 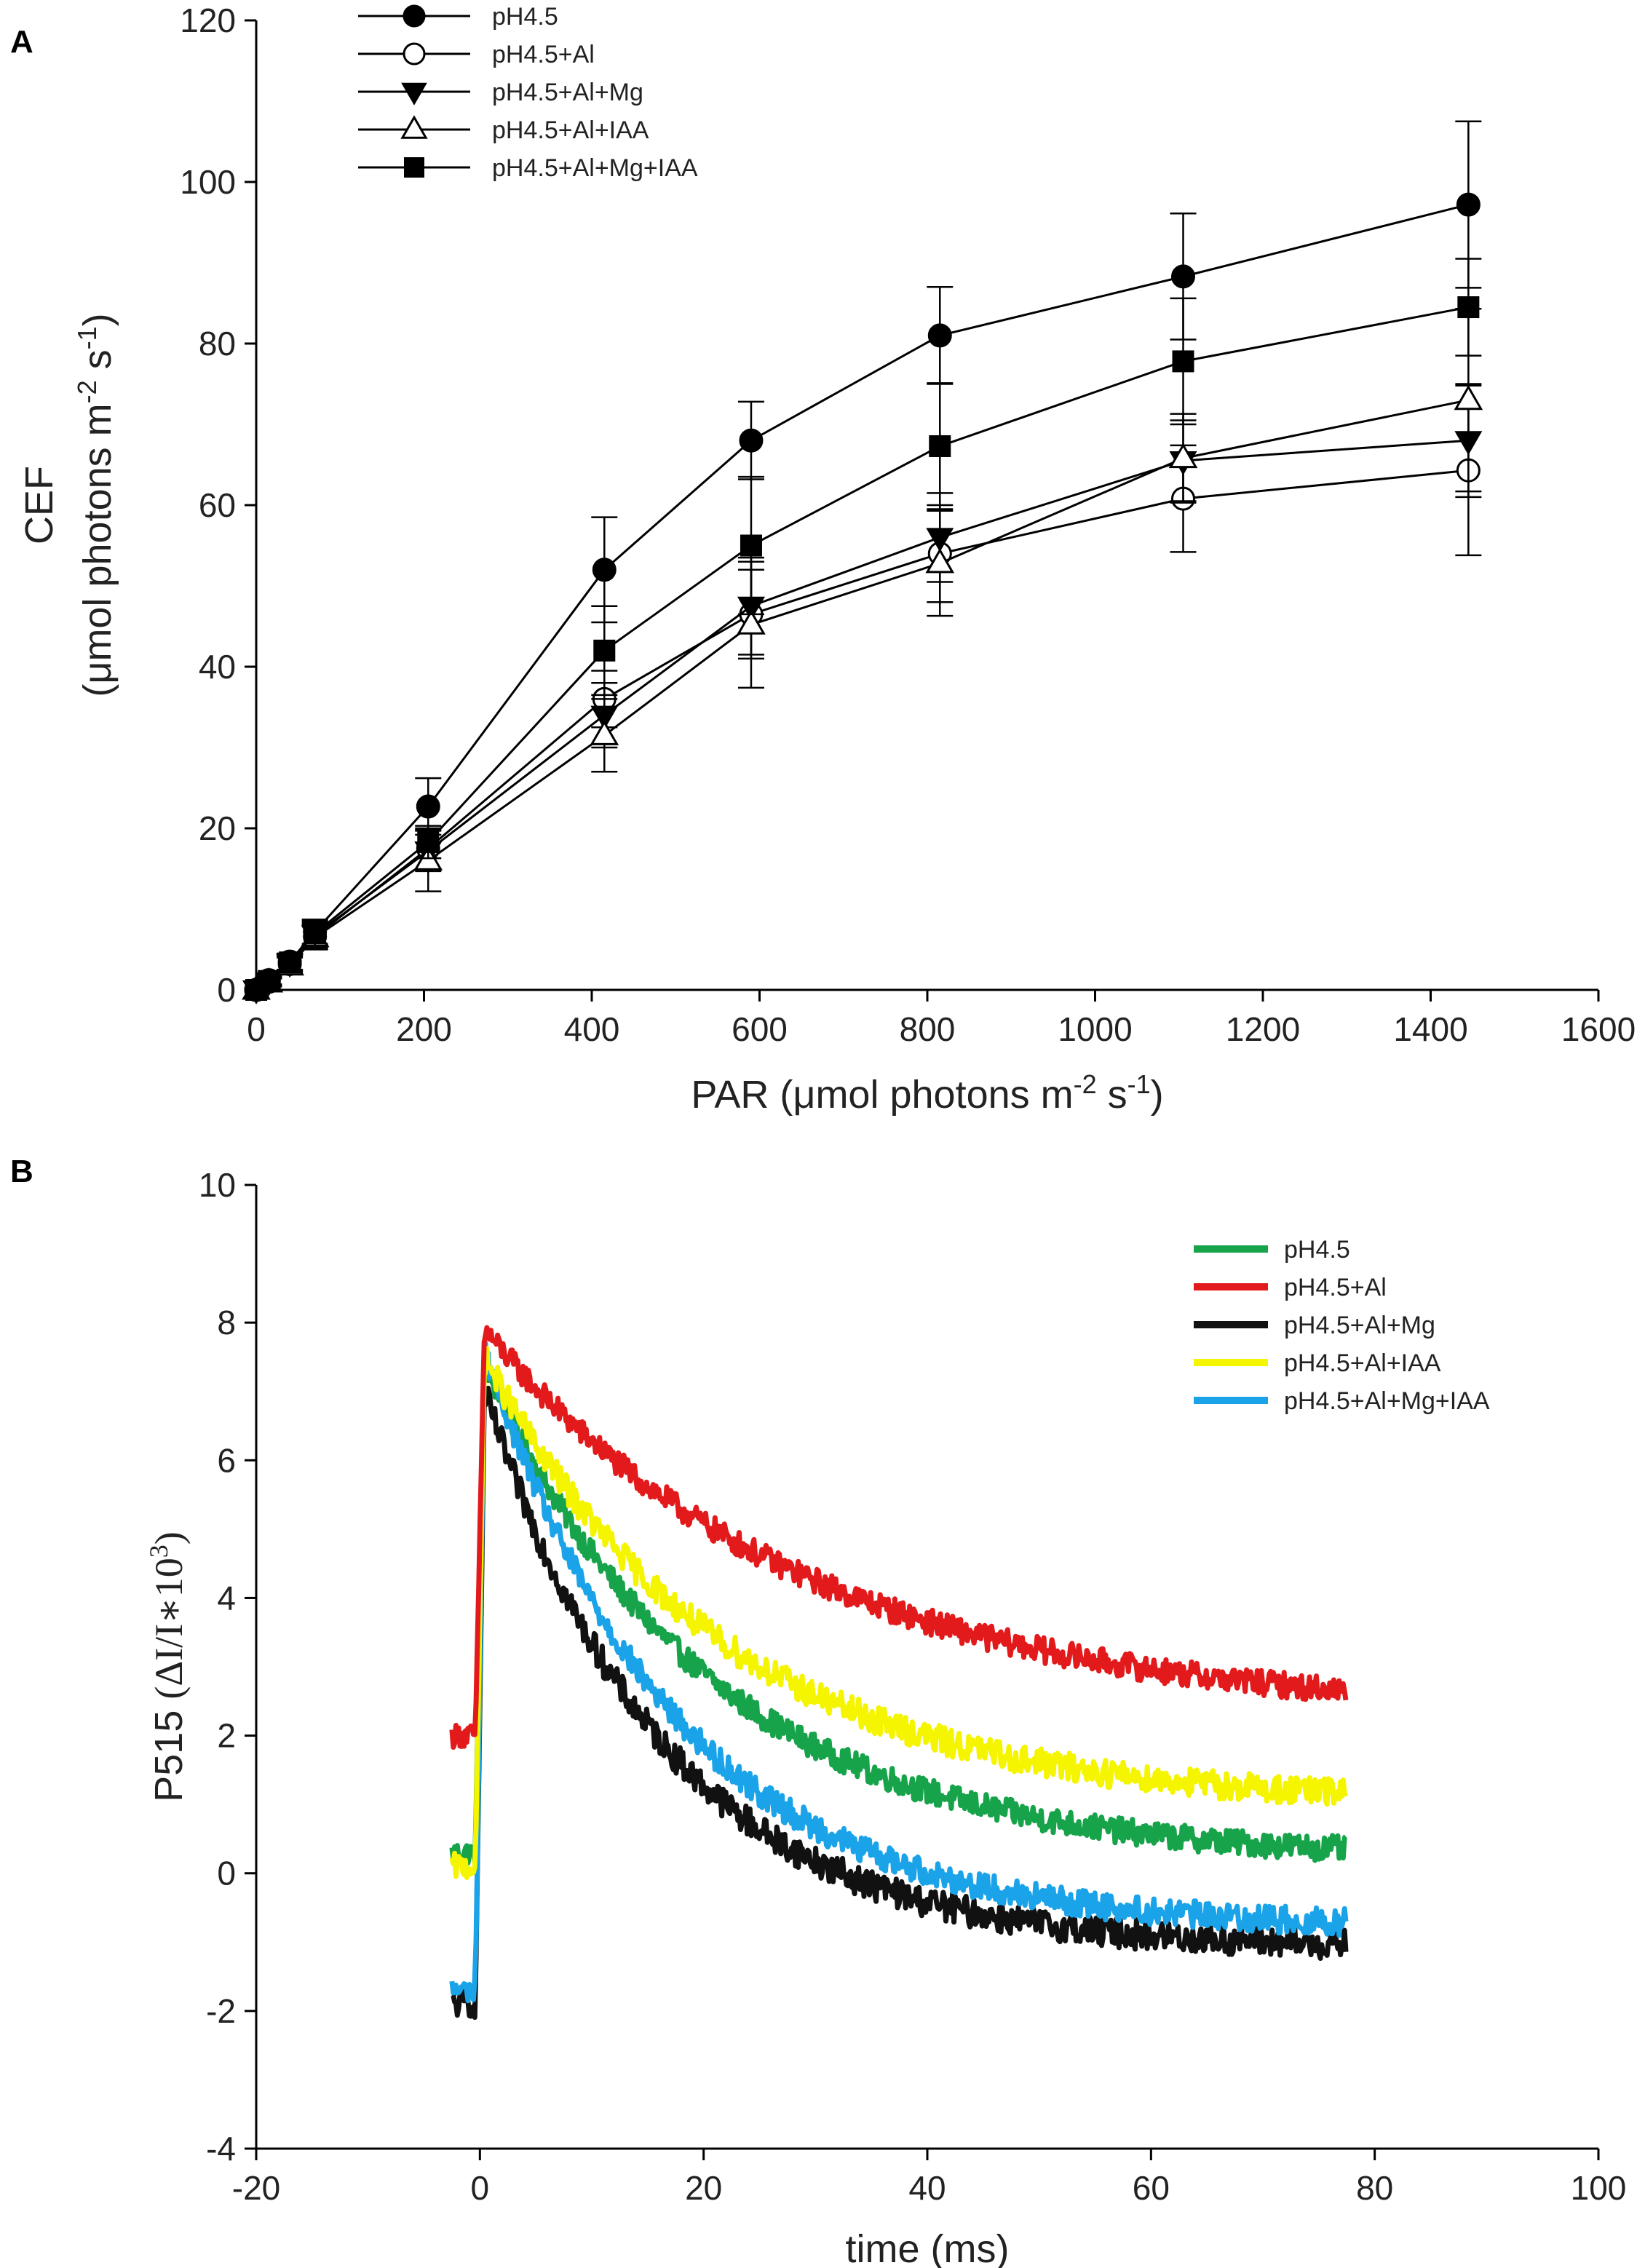 I want to click on panel-b-y-tick-label: 10, so click(x=217, y=1185).